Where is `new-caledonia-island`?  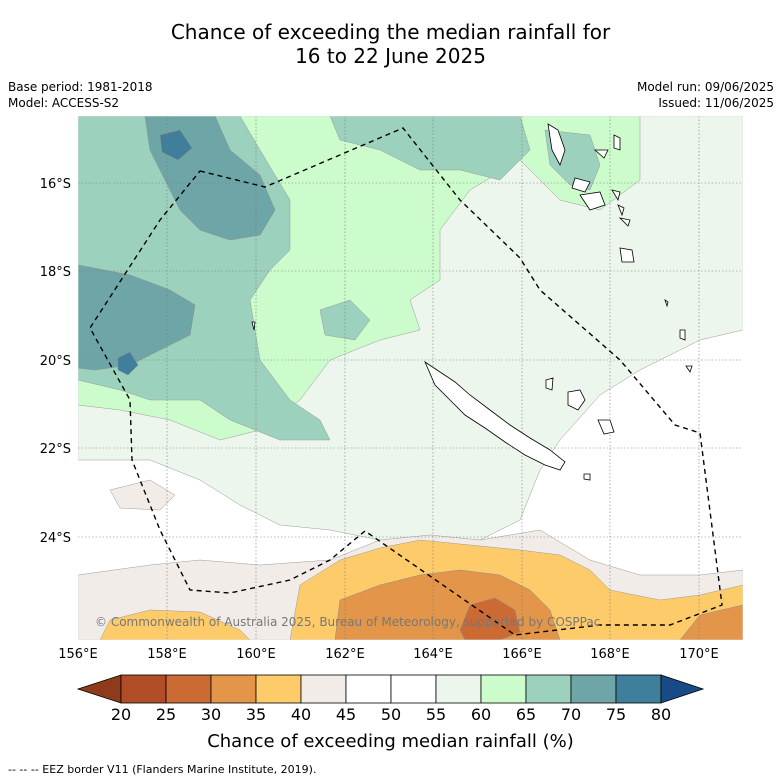 new-caledonia-island is located at coordinates (495, 415).